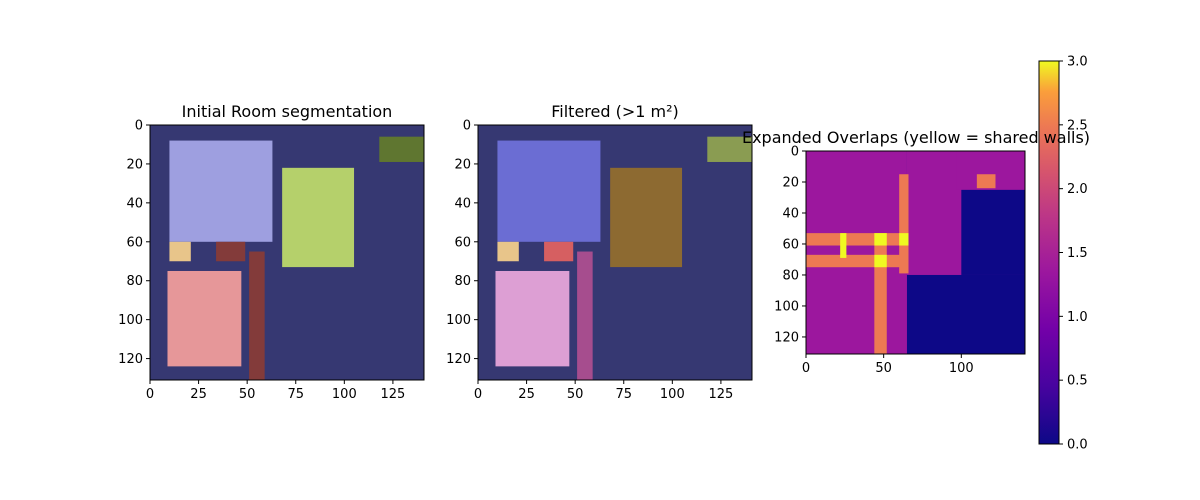 This screenshot has width=1200, height=500. I want to click on colorbar: 0.0 0.5 1.0 1.5 2.0 2.5 3.0, so click(1063, 254).